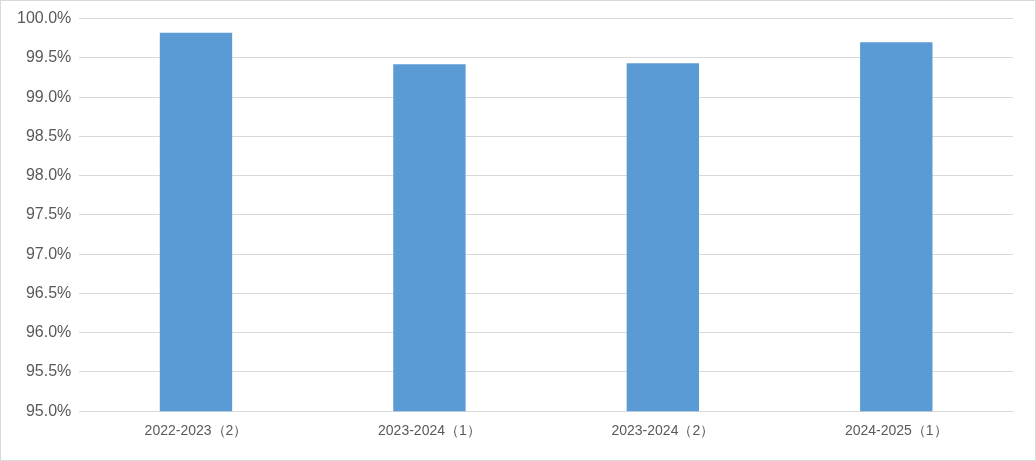 This screenshot has width=1036, height=461. What do you see at coordinates (48, 253) in the screenshot?
I see `y-tick-label: 97.0%` at bounding box center [48, 253].